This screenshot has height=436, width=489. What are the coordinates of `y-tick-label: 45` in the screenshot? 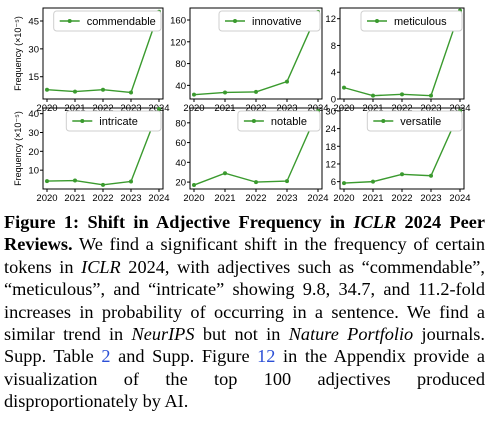 It's located at (33, 22).